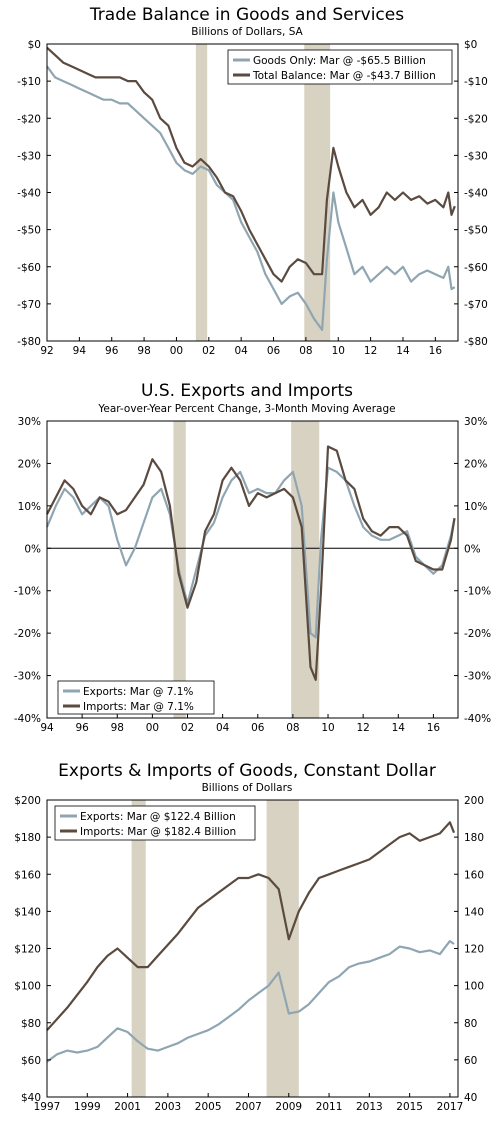 The width and height of the screenshot is (494, 1126). What do you see at coordinates (476, 268) in the screenshot?
I see `y-tick-label-right: -$60` at bounding box center [476, 268].